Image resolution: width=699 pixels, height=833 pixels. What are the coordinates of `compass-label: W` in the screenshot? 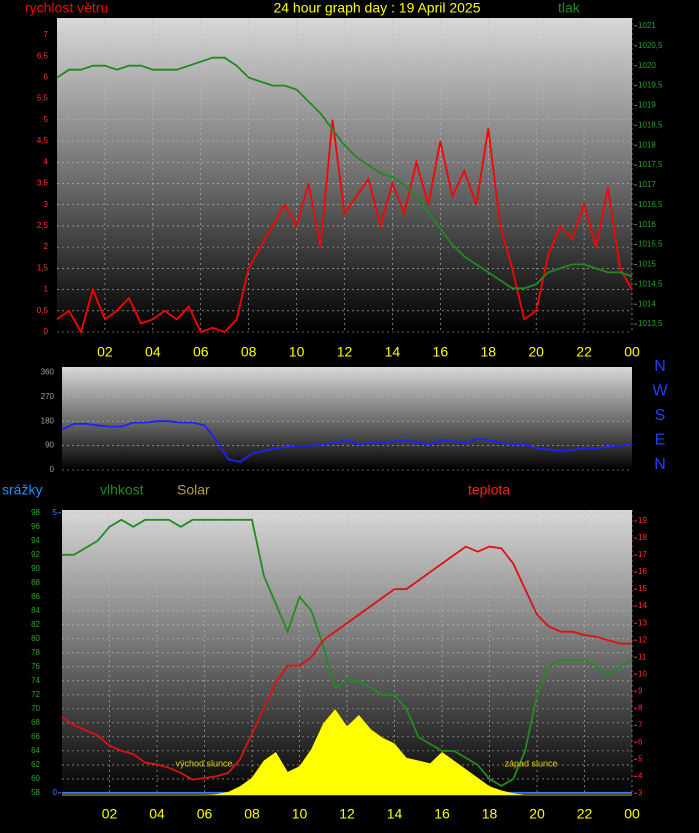 It's located at (660, 391).